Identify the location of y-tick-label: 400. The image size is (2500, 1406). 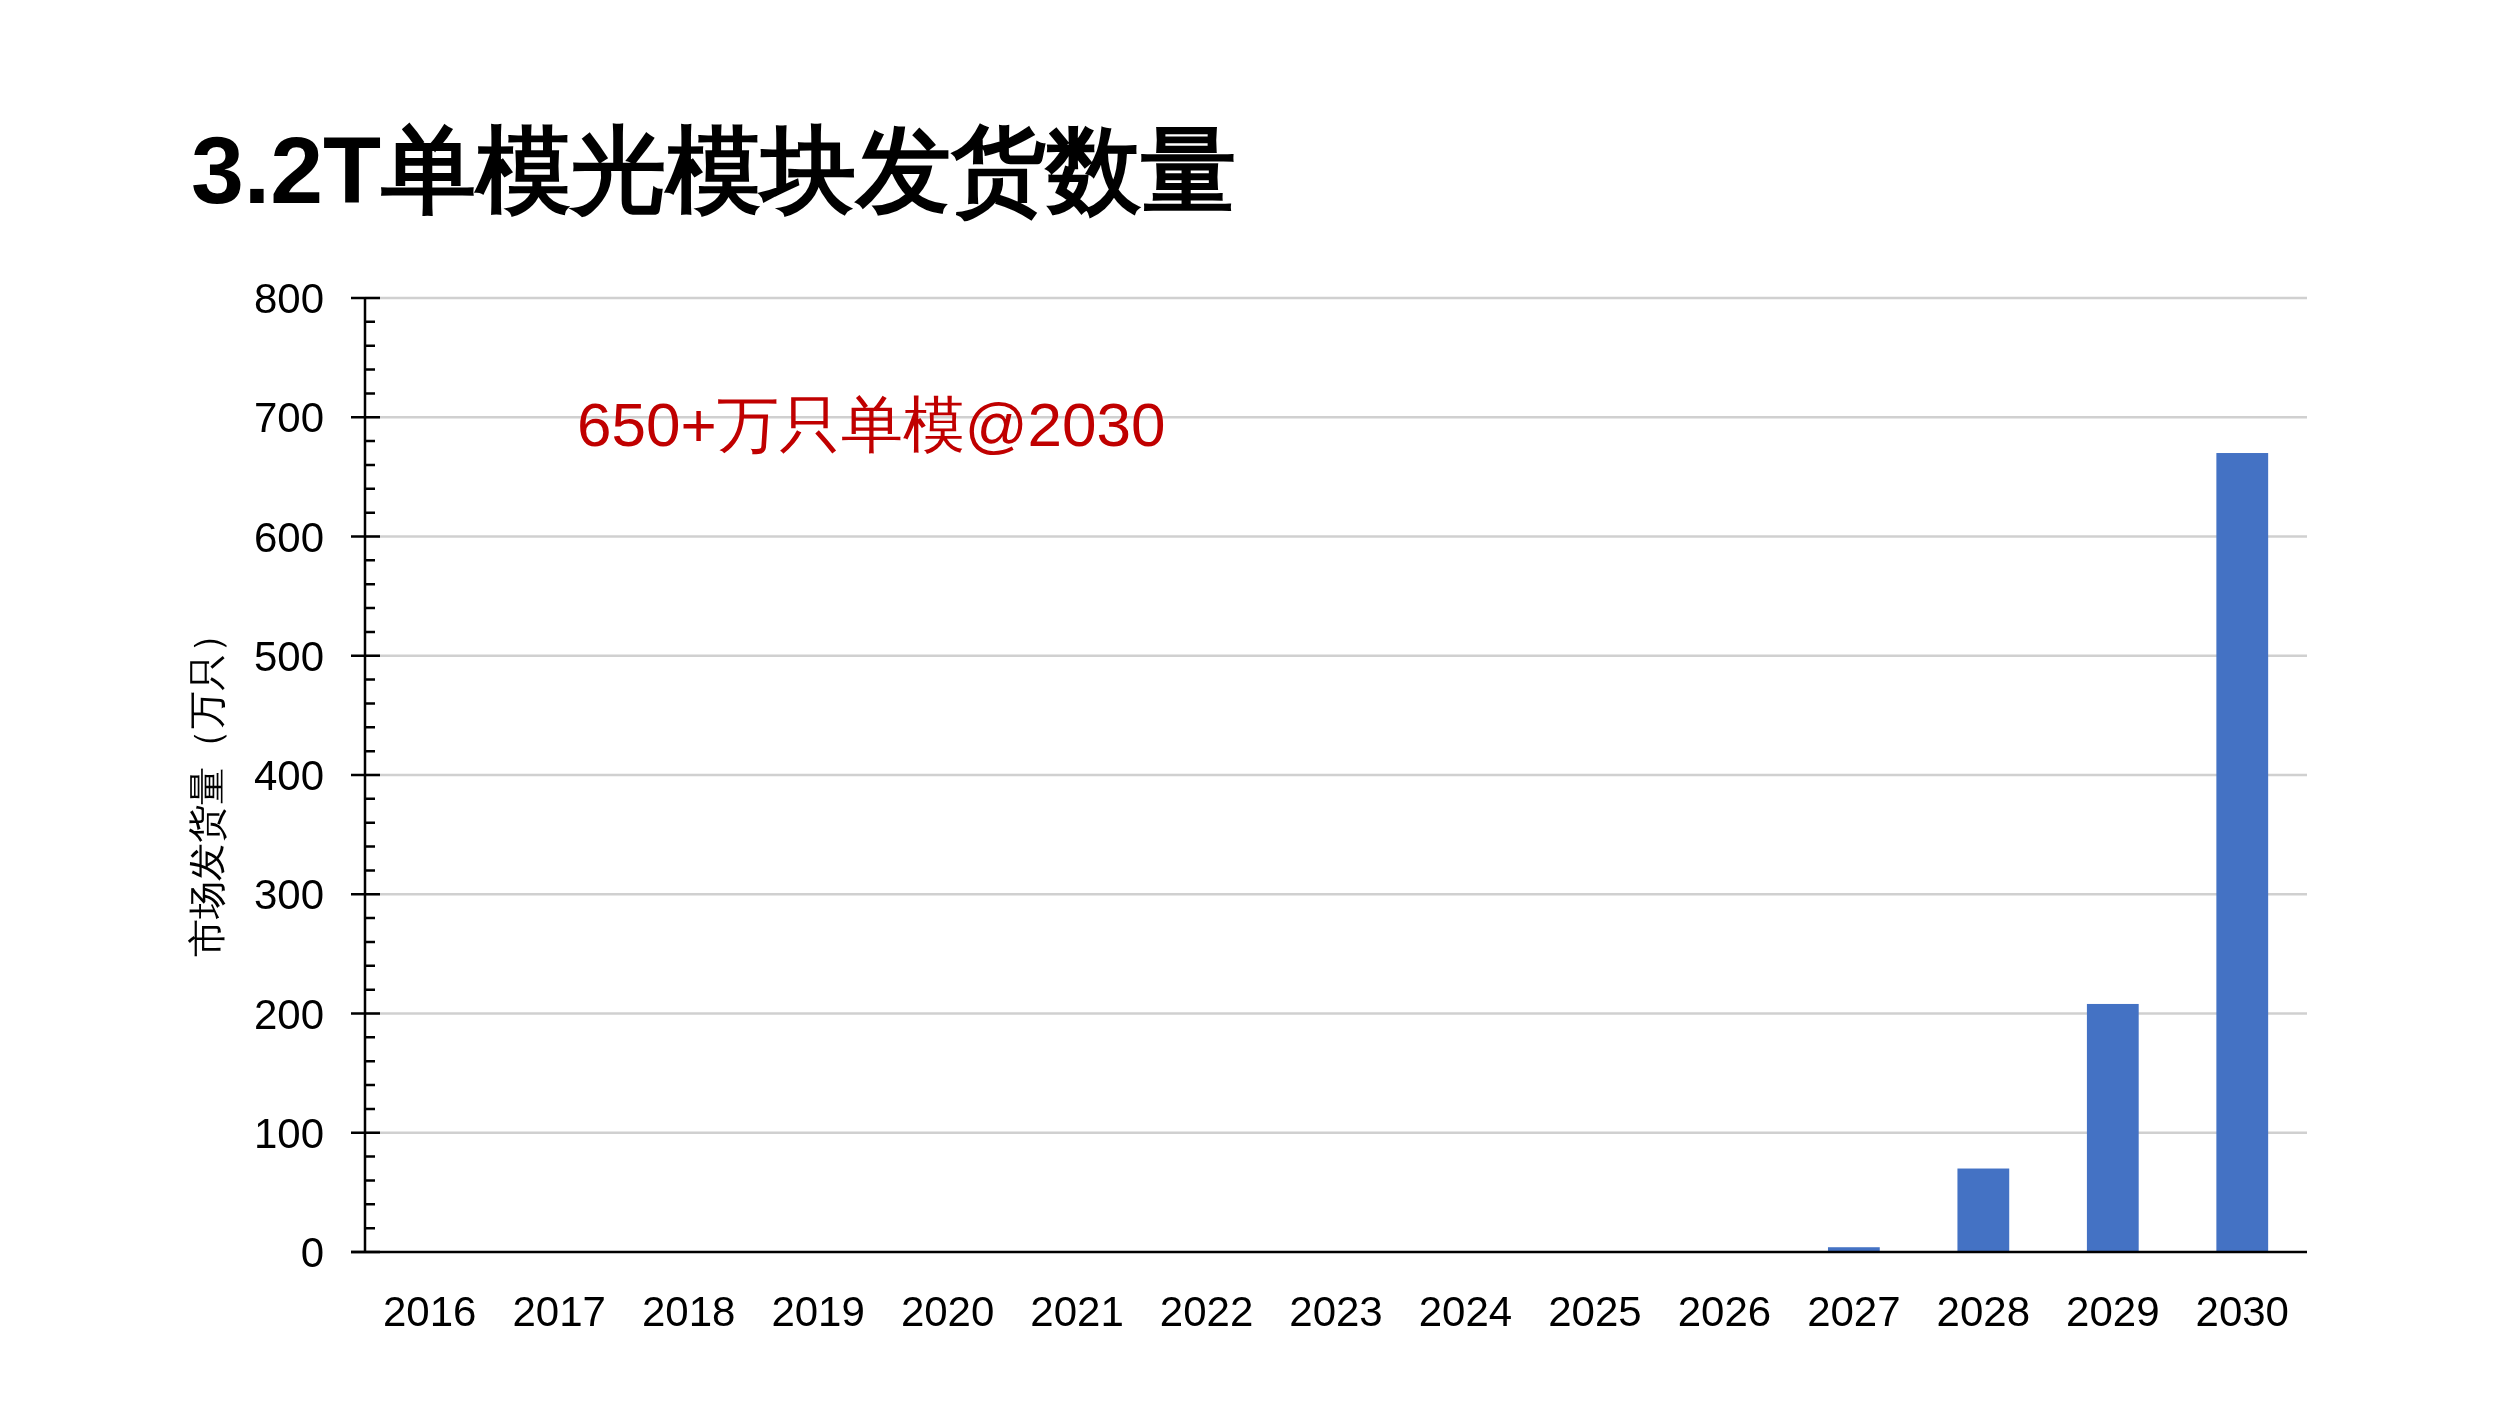
(288, 775).